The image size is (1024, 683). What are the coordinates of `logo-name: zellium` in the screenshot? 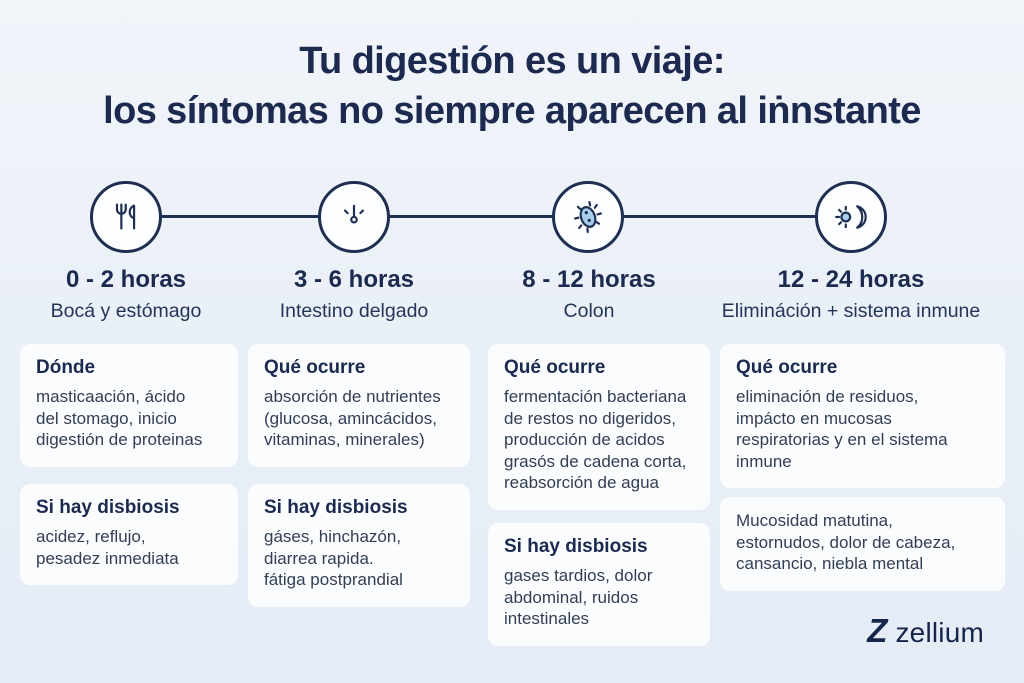 It's located at (939, 632).